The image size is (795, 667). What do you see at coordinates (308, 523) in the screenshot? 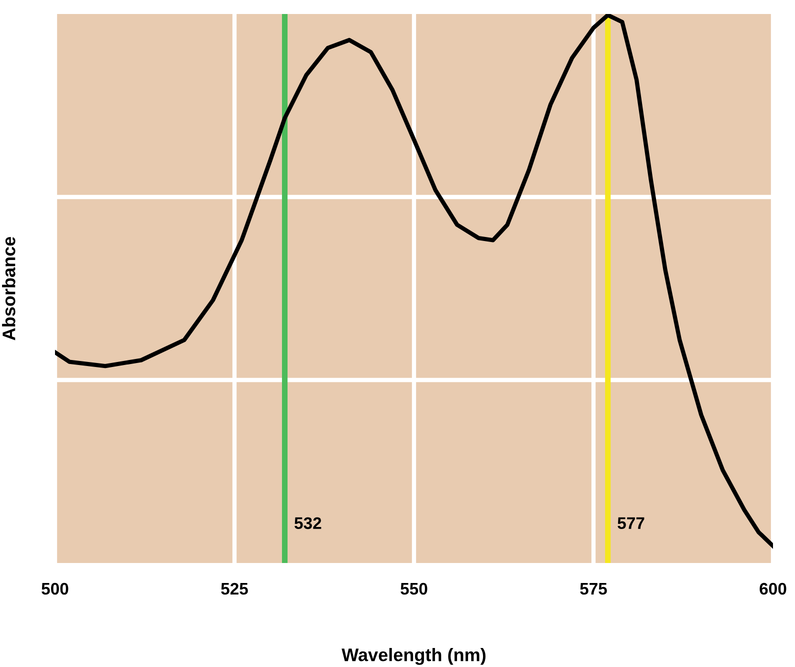
I see `ref-line-label: 532` at bounding box center [308, 523].